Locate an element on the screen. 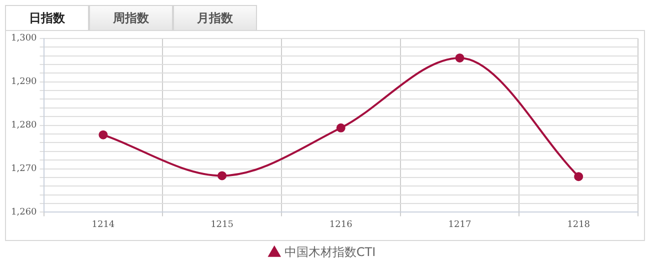 This screenshot has width=652, height=269. y-tick-label: 1,260 is located at coordinates (24, 213).